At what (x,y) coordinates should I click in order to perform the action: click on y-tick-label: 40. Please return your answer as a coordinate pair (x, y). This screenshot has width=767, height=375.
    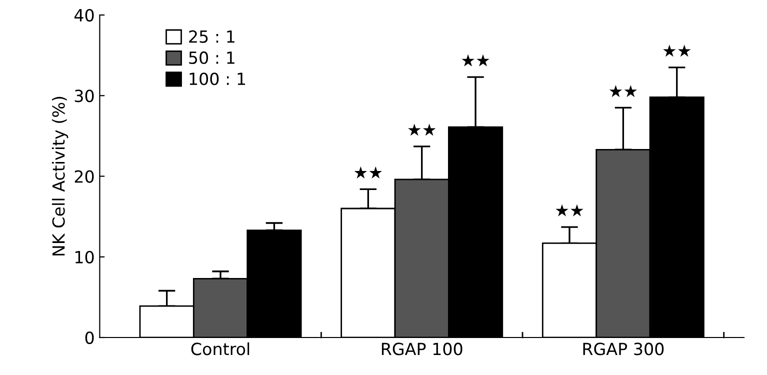
    Looking at the image, I should click on (84, 15).